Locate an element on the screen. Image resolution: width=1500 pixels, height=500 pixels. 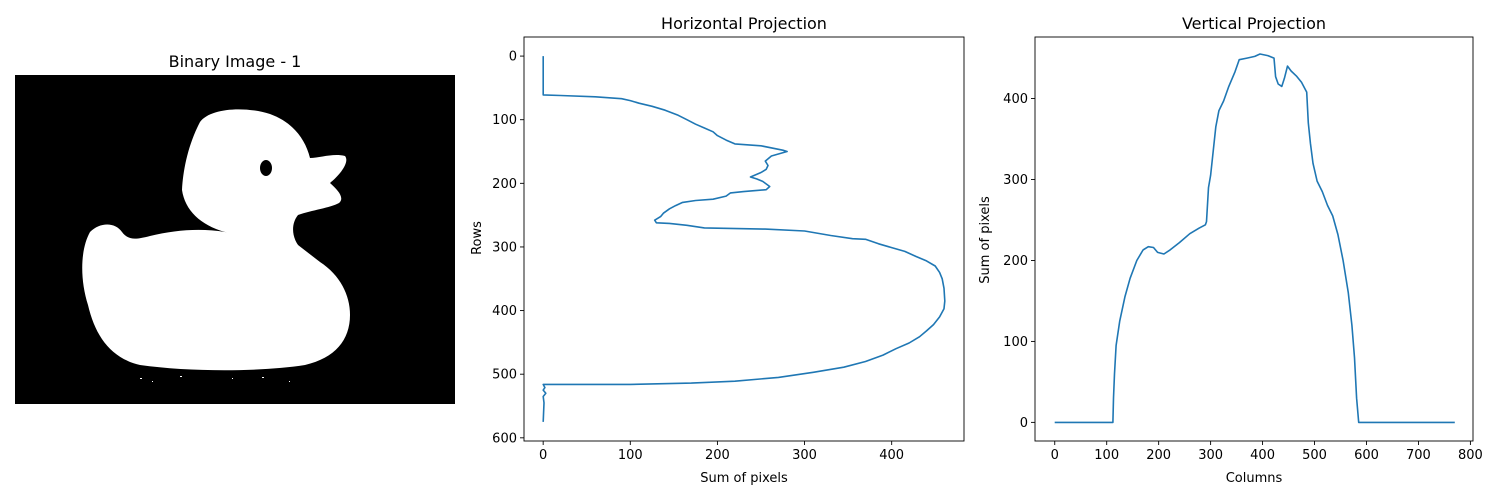
vproj-xtick-label: 400 is located at coordinates (1262, 455).